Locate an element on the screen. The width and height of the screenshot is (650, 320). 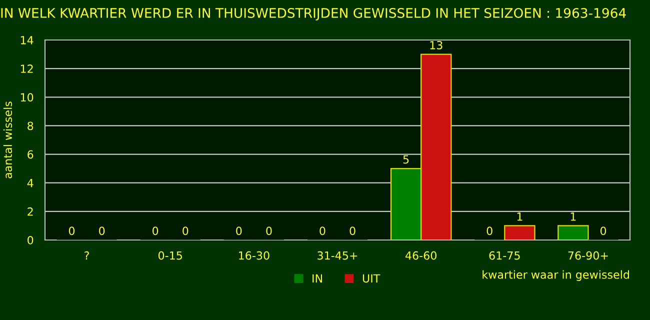
y-axis-title: aantal wissels is located at coordinates (7, 140).